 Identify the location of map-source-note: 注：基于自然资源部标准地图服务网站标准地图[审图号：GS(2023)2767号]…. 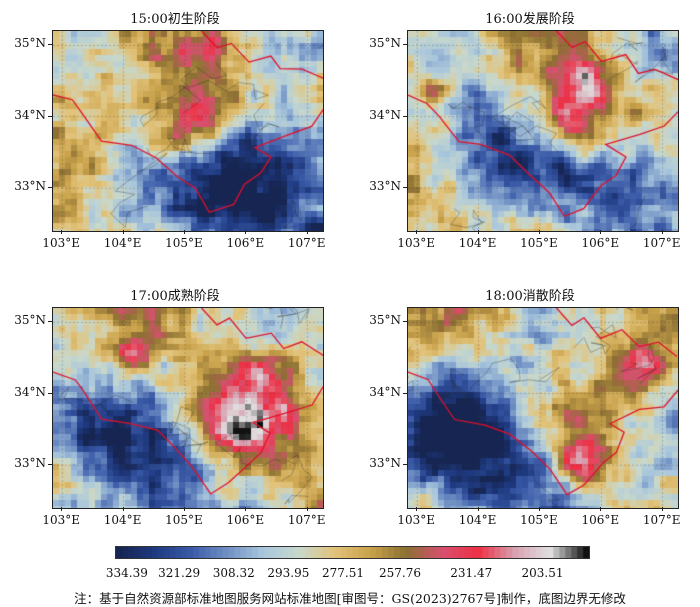
(350, 598).